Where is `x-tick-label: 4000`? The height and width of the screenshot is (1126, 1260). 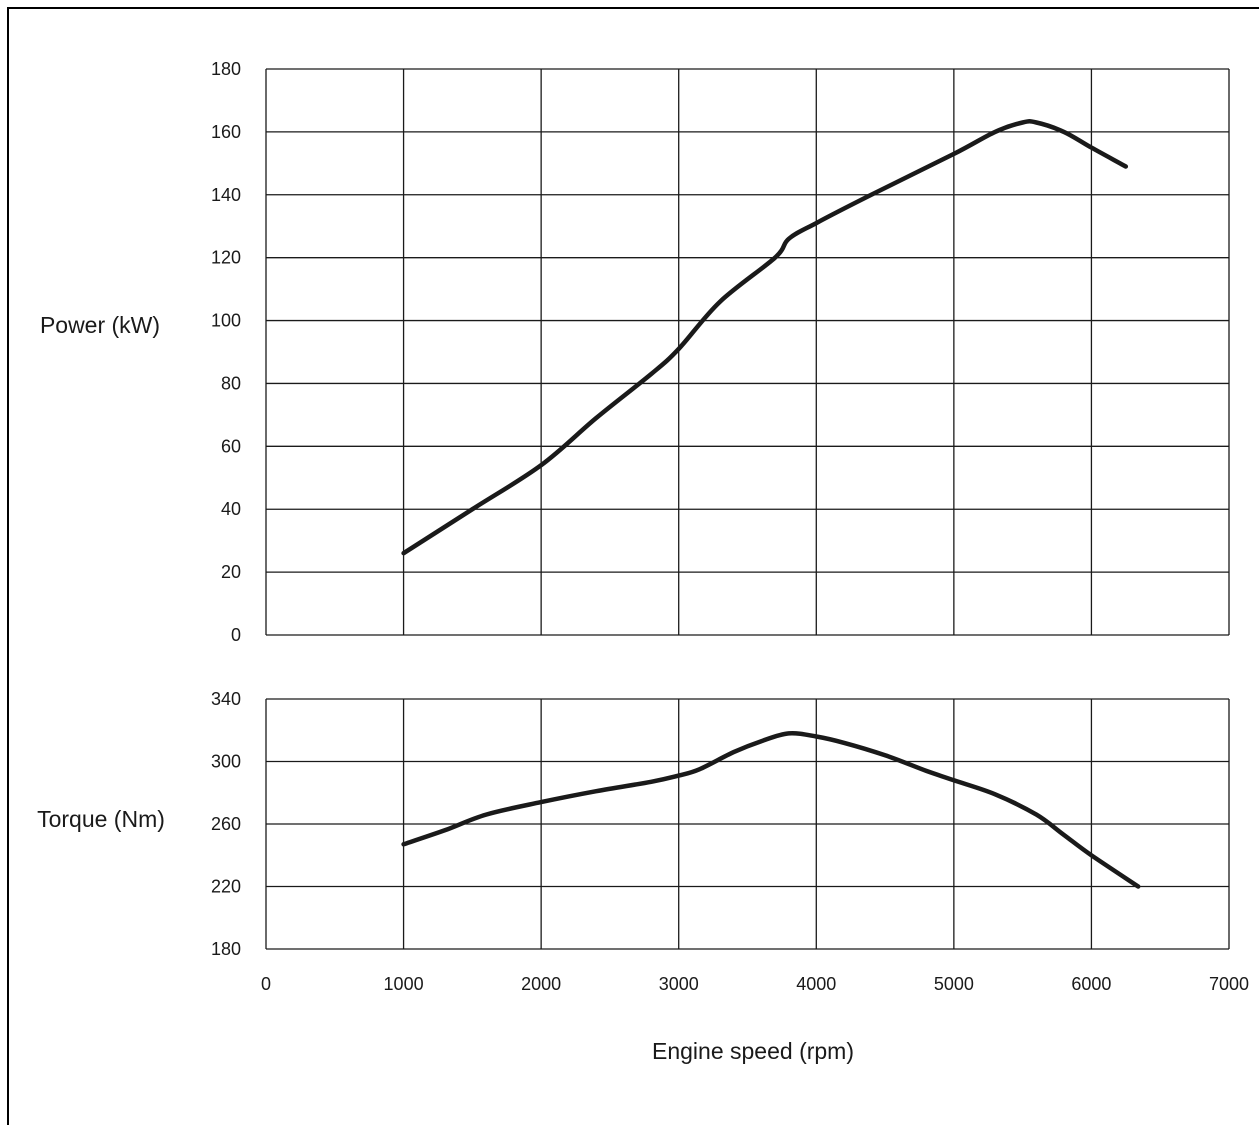
x-tick-label: 4000 is located at coordinates (816, 984).